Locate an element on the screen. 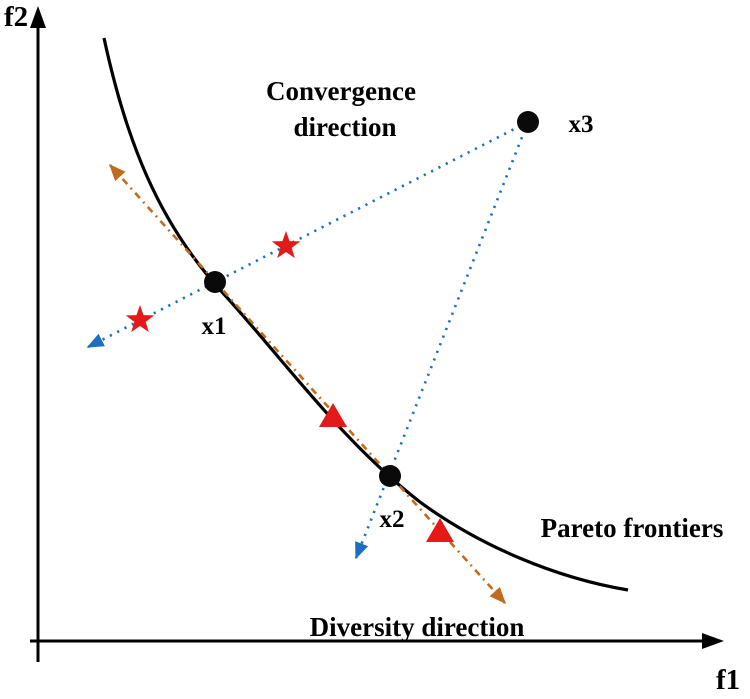 Image resolution: width=750 pixels, height=699 pixels. x-axis-arrow-icon is located at coordinates (713, 641).